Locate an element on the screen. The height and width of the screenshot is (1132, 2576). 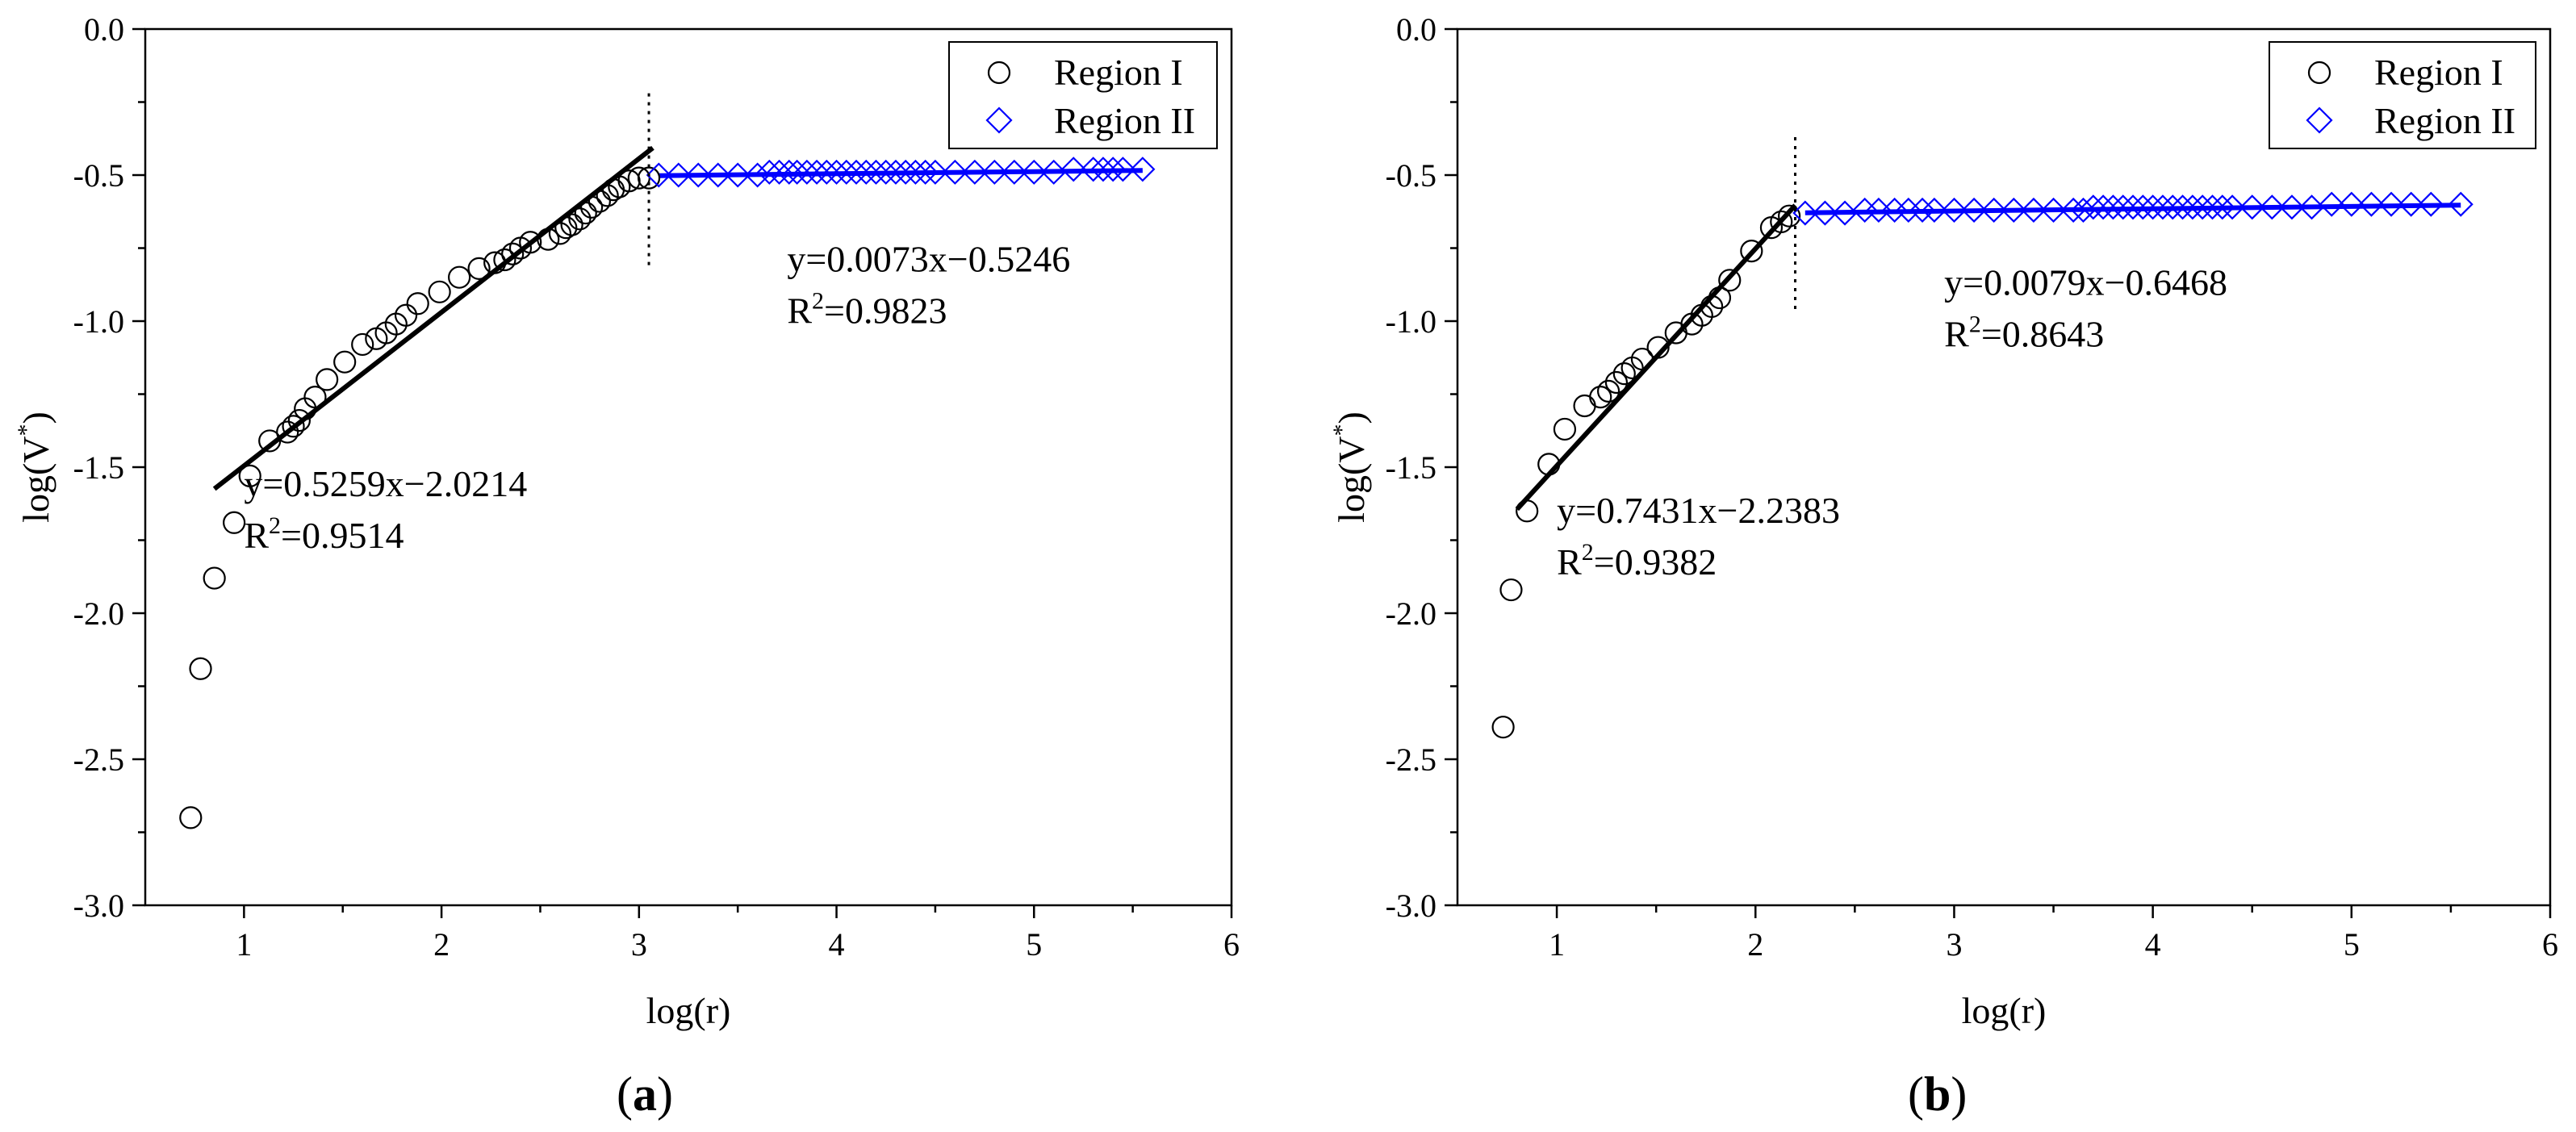
fit-line is located at coordinates (901, 173).